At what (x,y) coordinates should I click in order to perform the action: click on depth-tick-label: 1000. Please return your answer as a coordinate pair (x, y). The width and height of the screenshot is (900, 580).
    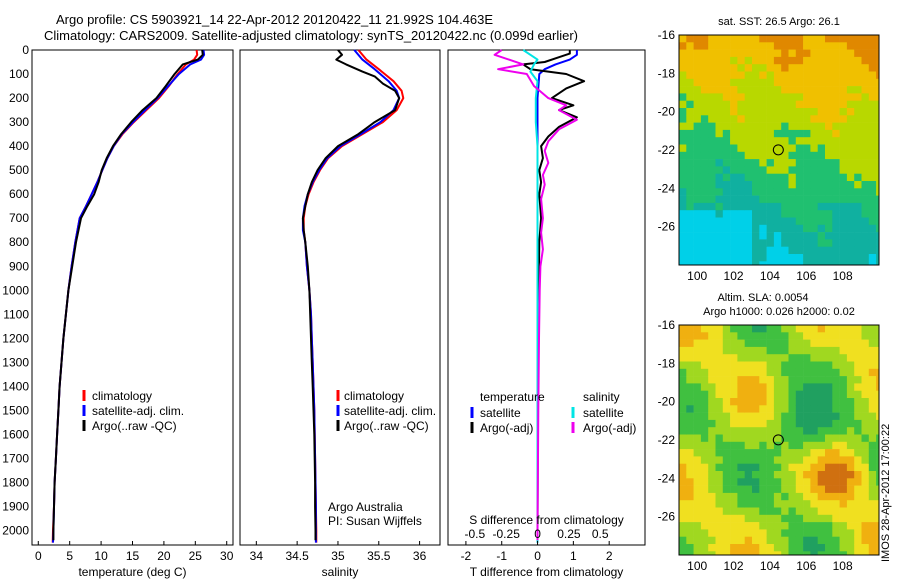
    Looking at the image, I should click on (15, 290).